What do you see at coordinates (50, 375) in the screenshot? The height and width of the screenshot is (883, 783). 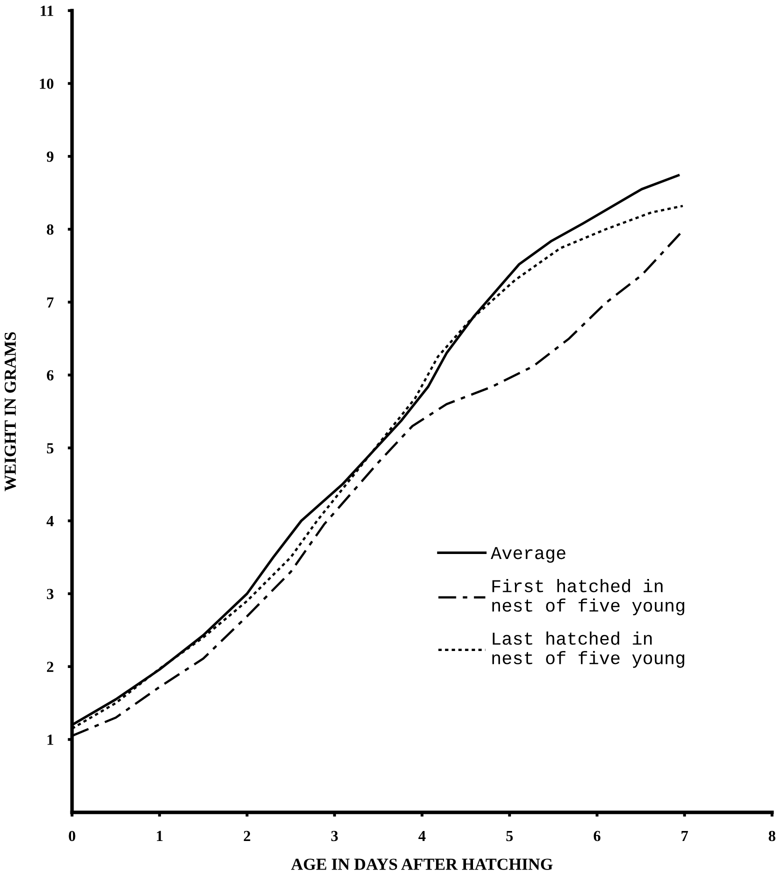 I see `y-tick-label: 6` at bounding box center [50, 375].